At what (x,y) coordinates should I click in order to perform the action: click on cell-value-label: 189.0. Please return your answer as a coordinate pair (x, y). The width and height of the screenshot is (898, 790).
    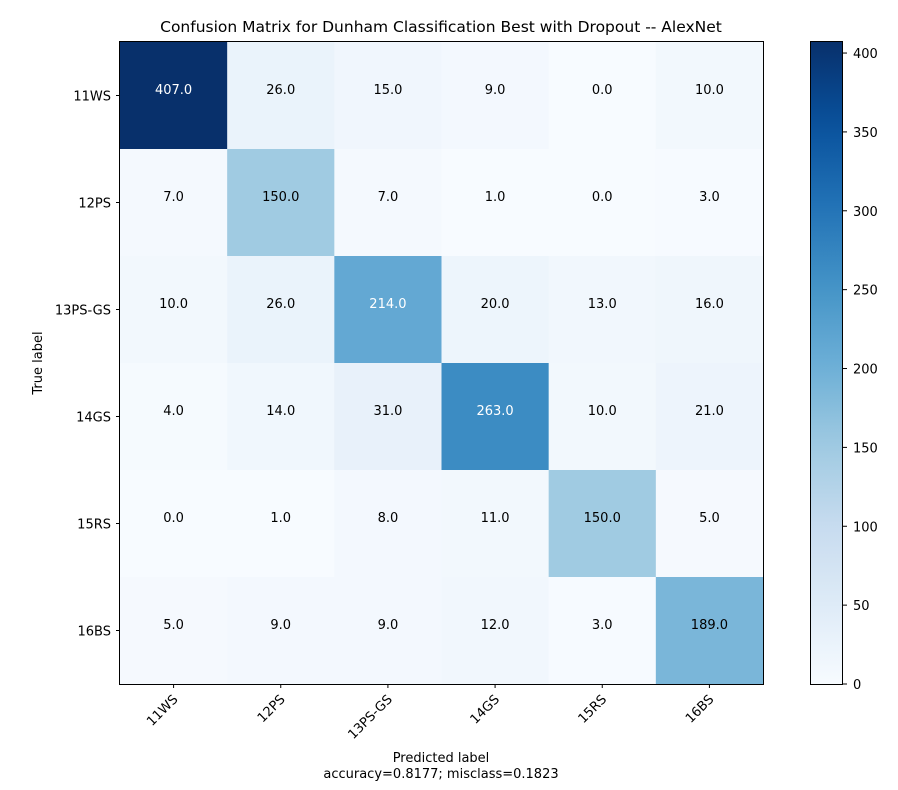
    Looking at the image, I should click on (709, 625).